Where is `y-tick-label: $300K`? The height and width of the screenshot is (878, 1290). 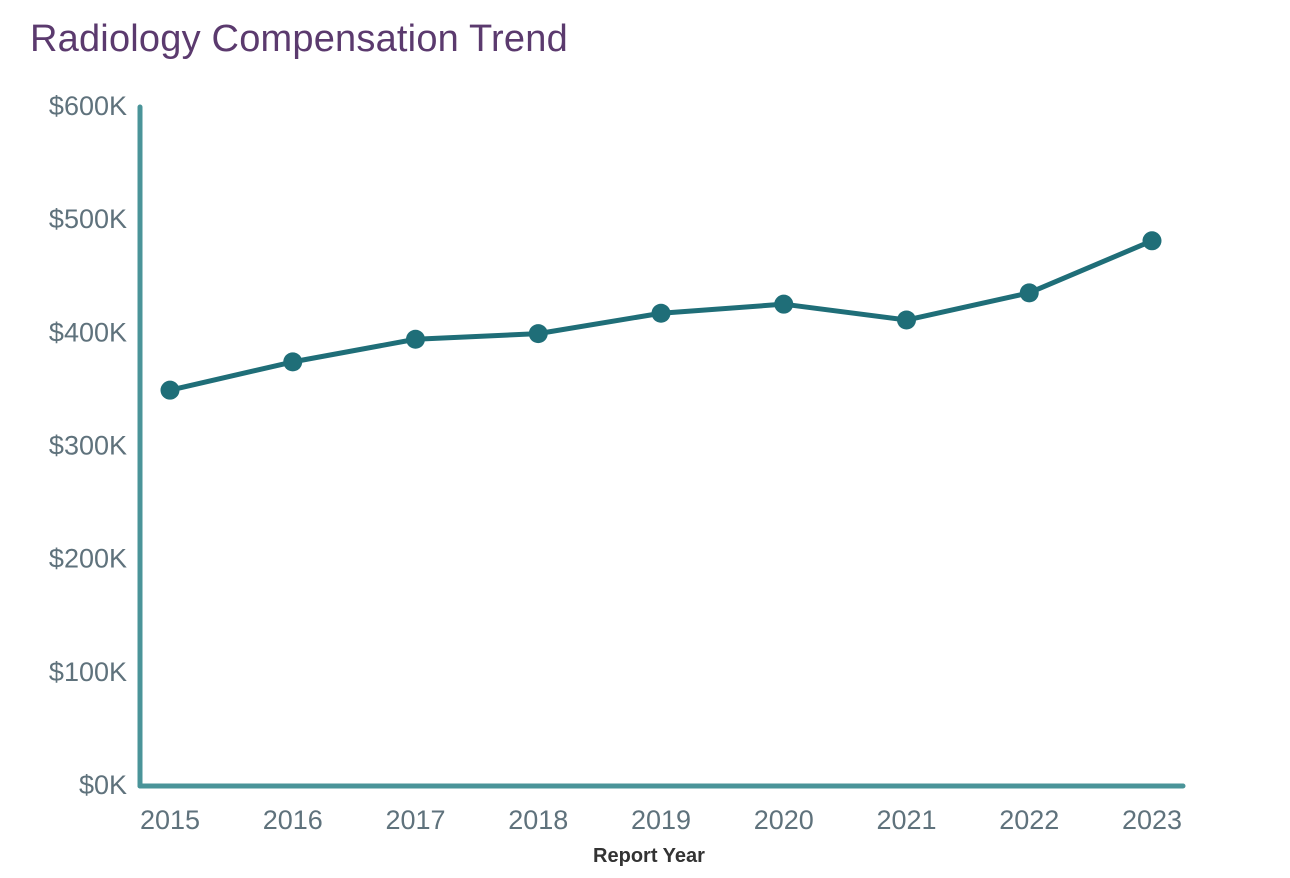
y-tick-label: $300K is located at coordinates (88, 446).